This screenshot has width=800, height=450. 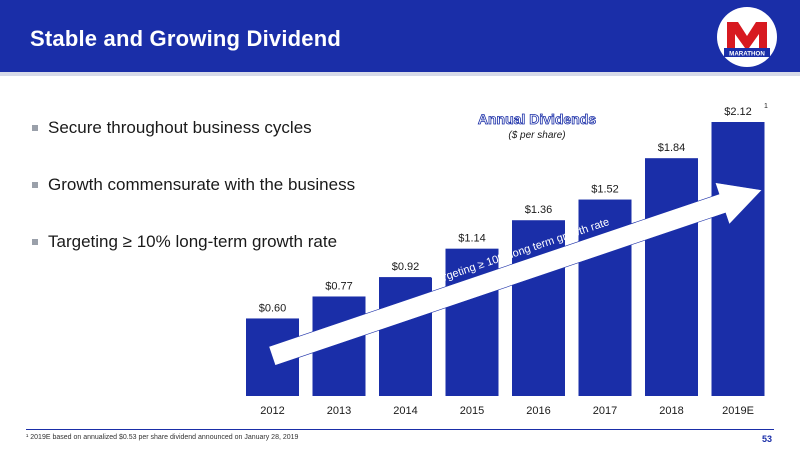 I want to click on bullet-item: Growth commensurate with the business, so click(x=193, y=185).